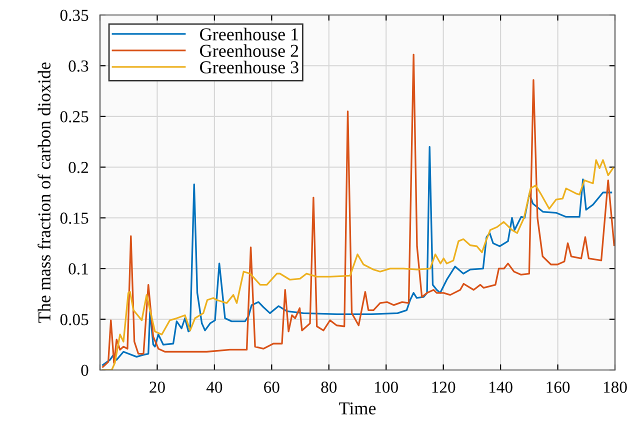 This screenshot has width=637, height=443. Describe the element at coordinates (78, 66) in the screenshot. I see `y-tick-label: 0.3` at that location.